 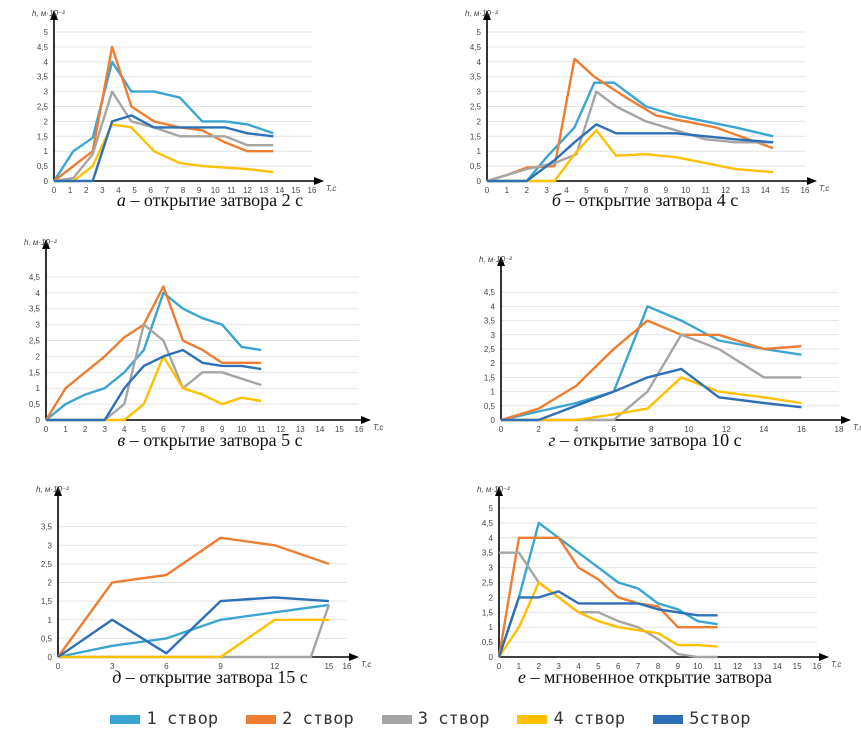 I want to click on legend-label-5: 5створ, so click(x=720, y=719).